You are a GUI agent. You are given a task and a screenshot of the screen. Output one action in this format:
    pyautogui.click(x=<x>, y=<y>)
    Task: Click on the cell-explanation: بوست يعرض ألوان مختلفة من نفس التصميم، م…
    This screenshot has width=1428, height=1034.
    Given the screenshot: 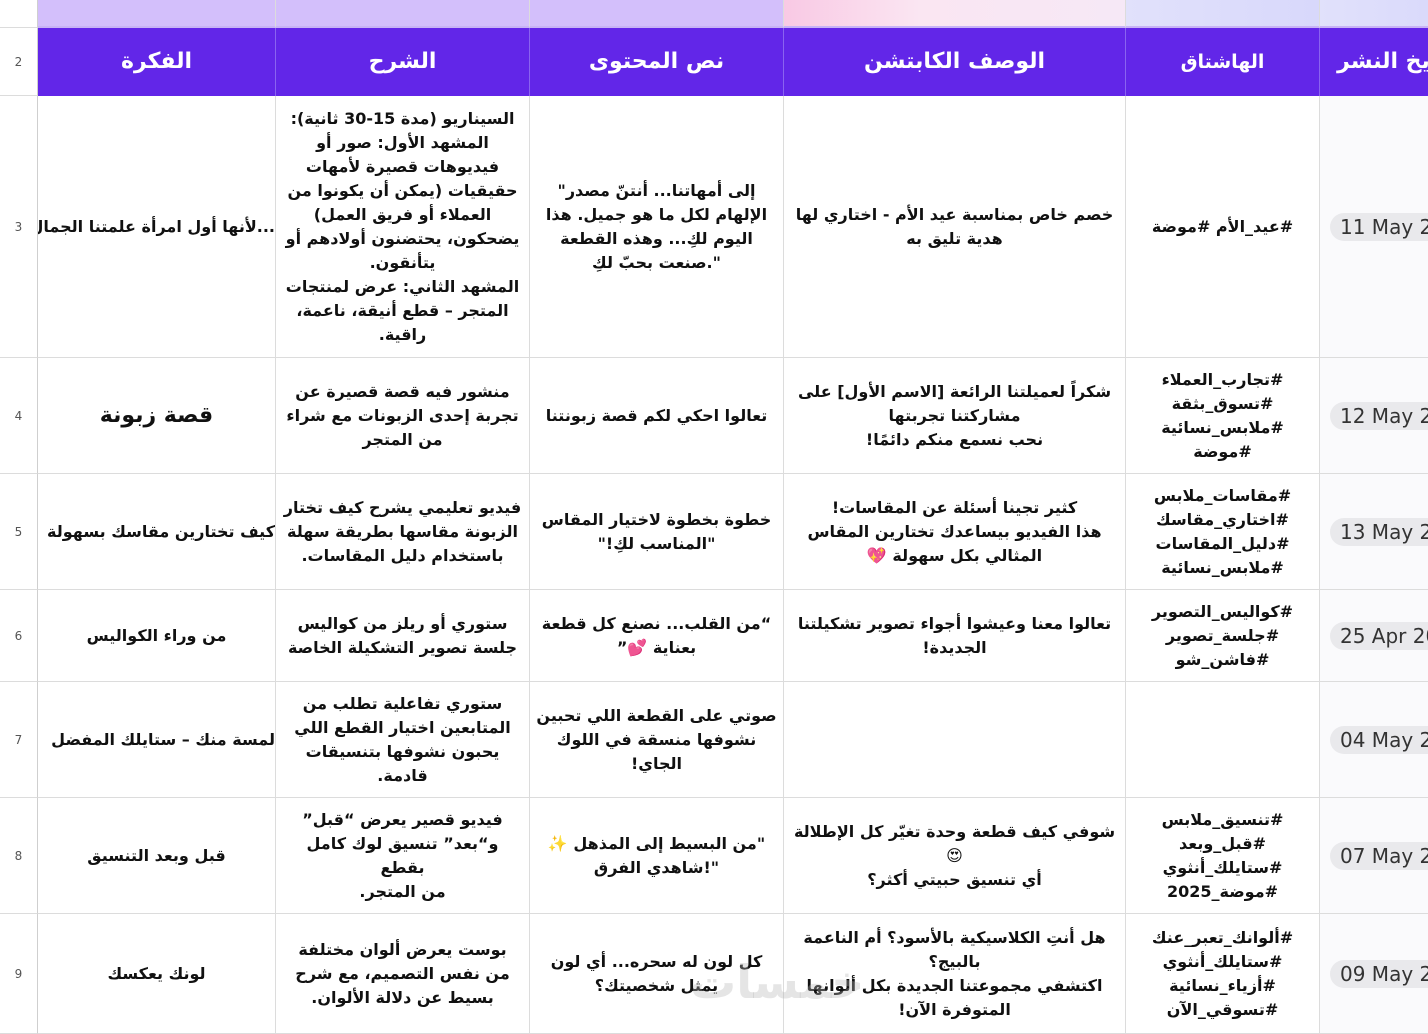 What is the action you would take?
    pyautogui.click(x=403, y=974)
    